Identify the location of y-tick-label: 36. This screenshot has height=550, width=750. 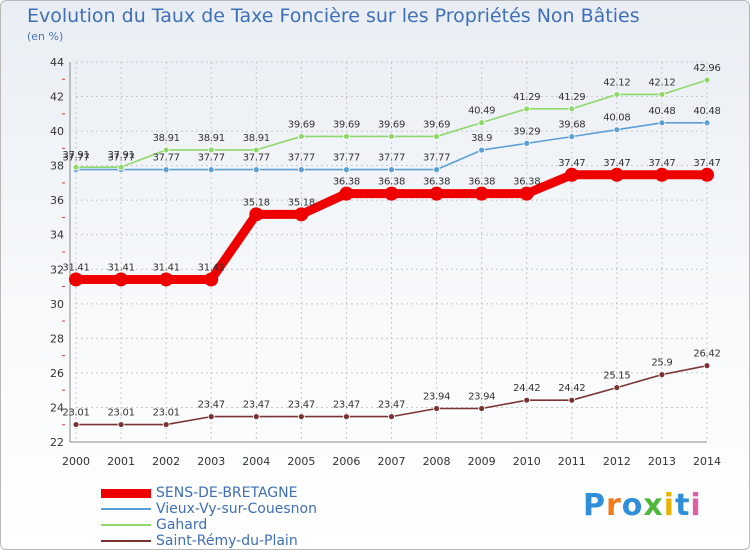
(57, 200).